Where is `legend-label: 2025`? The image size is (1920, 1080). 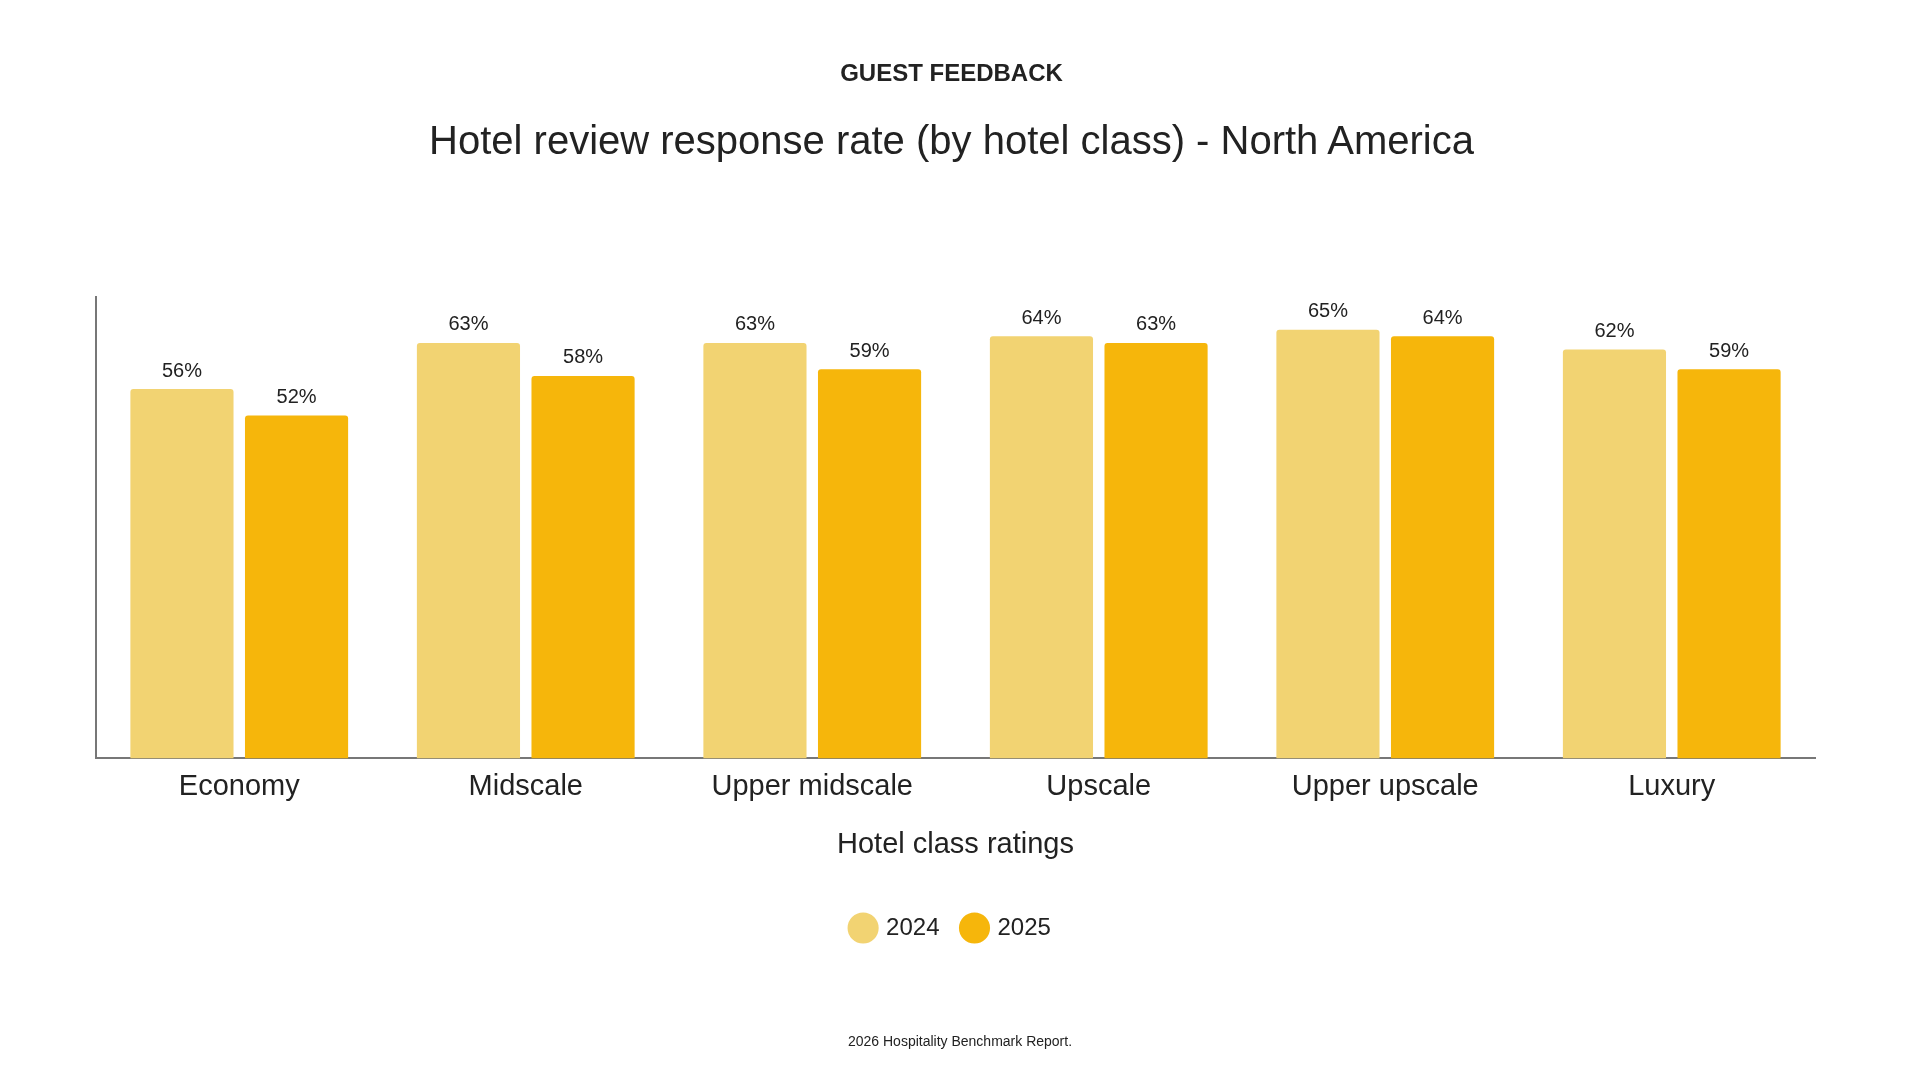 legend-label: 2025 is located at coordinates (1024, 926).